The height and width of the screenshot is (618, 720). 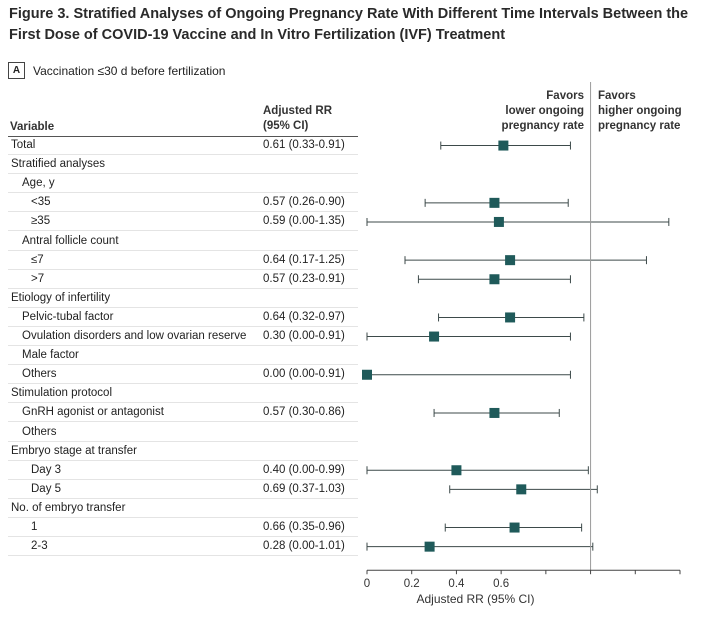 What do you see at coordinates (456, 584) in the screenshot?
I see `x-tick-label: 0.4` at bounding box center [456, 584].